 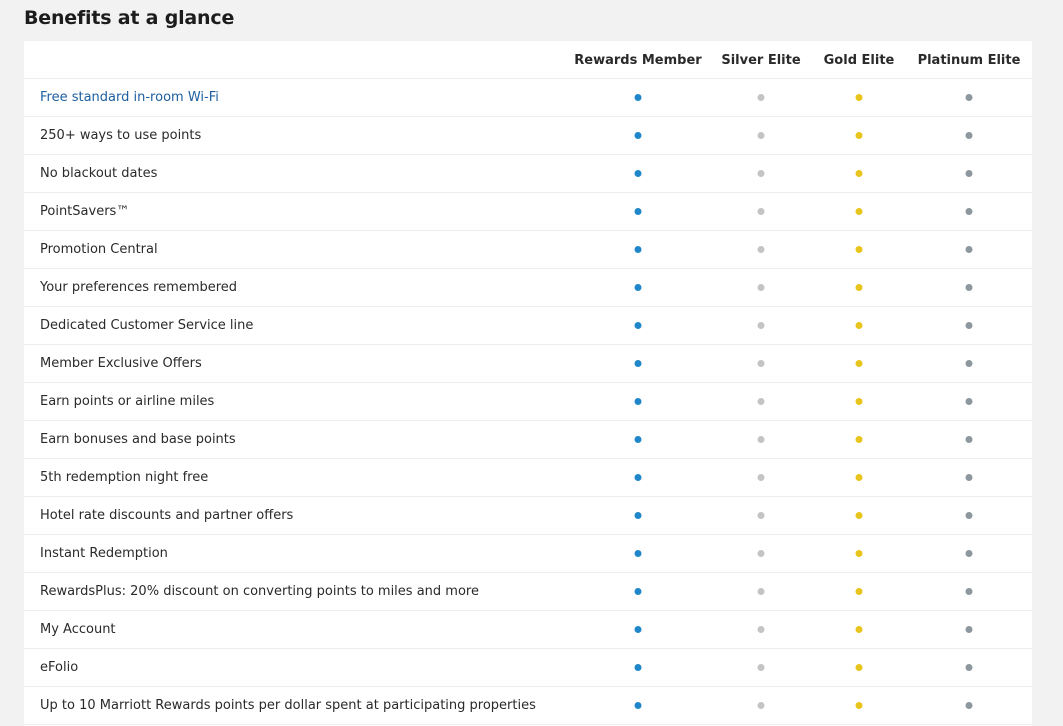 I want to click on benefit-label: Member Exclusive Offers, so click(x=121, y=363).